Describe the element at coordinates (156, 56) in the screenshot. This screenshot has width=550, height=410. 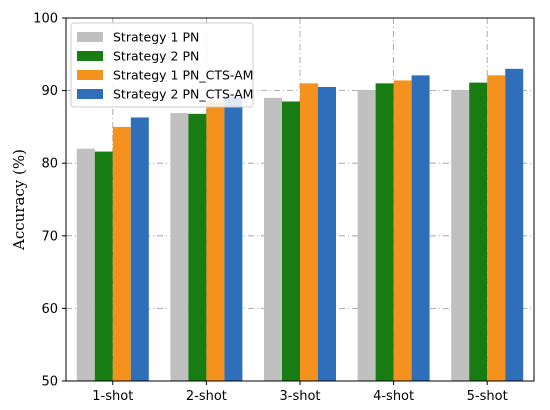
I see `legend-entry: Strategy 2 PN` at that location.